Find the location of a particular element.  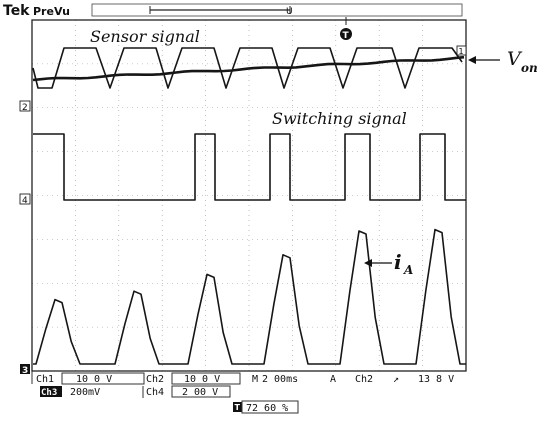

trigger-level: 13 8 V is located at coordinates (436, 379).